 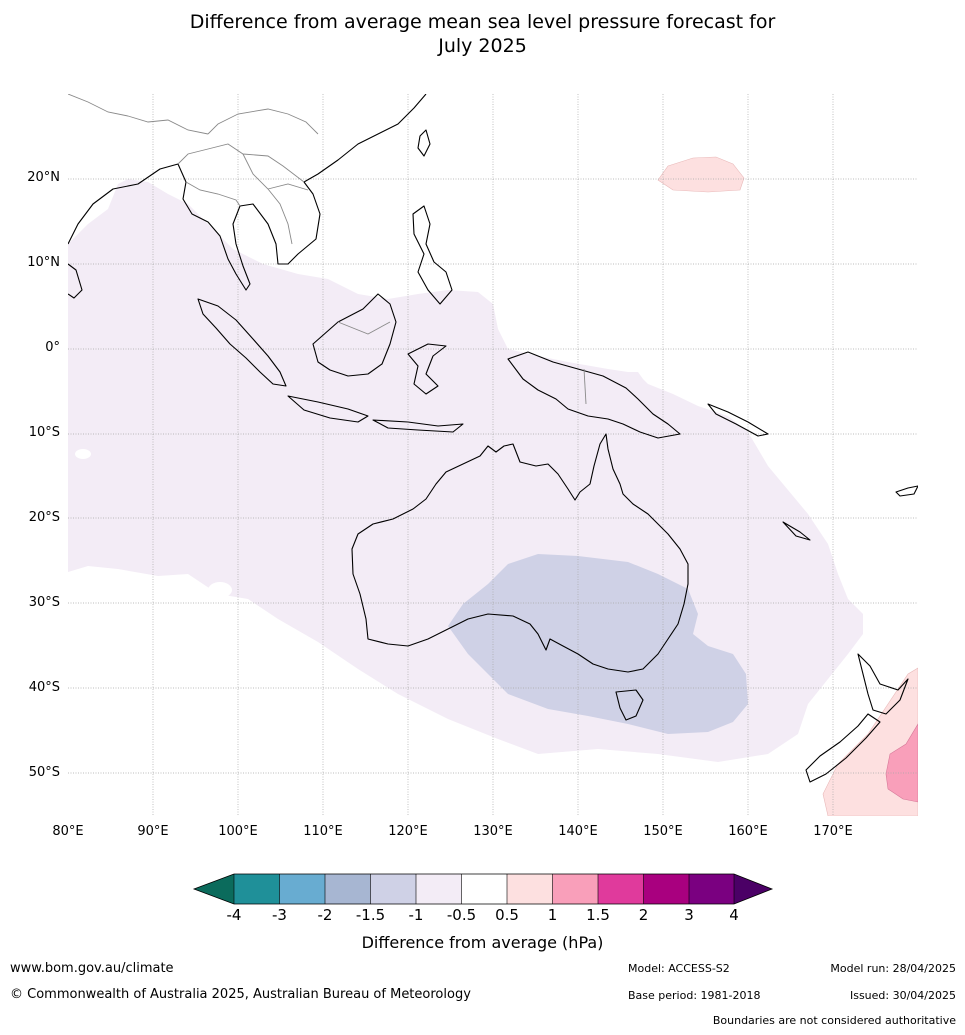 I want to click on lon-tick-150e: 150°E, so click(x=663, y=831).